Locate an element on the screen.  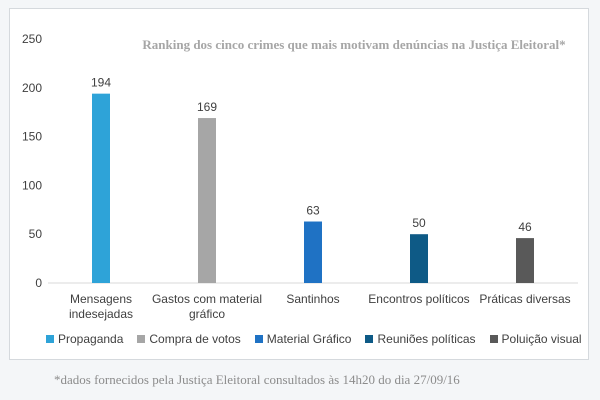
bar-compra-de-votos is located at coordinates (207, 200).